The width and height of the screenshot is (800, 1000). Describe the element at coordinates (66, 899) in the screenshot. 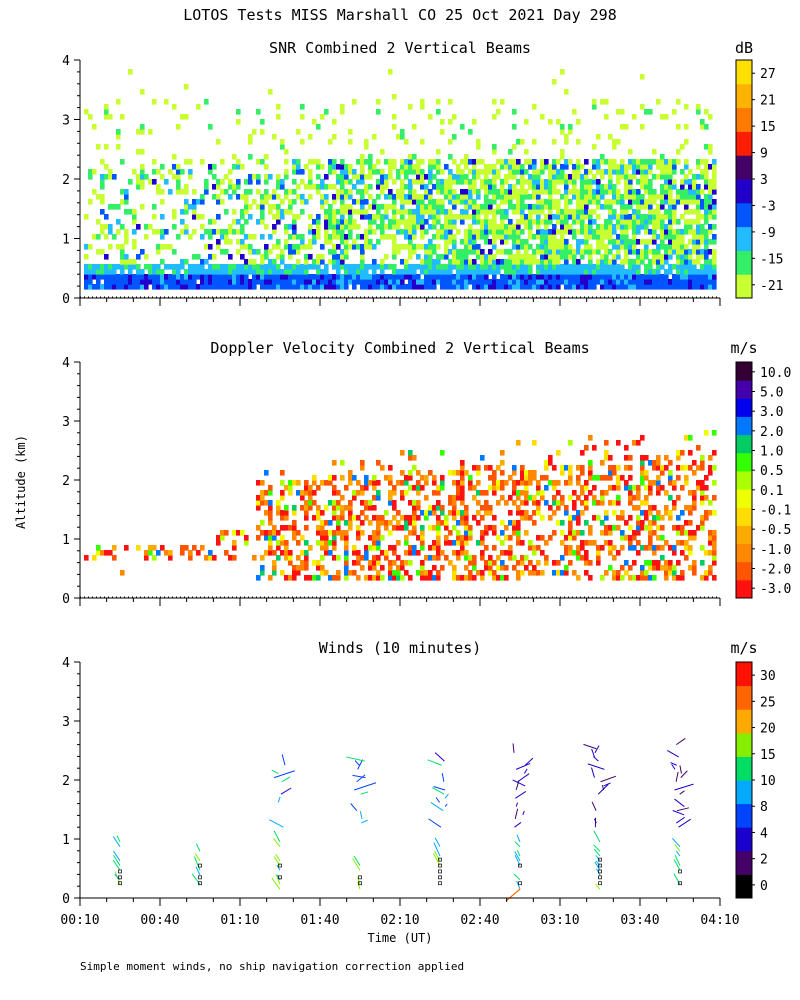

I see `y-tick-label: 0` at that location.